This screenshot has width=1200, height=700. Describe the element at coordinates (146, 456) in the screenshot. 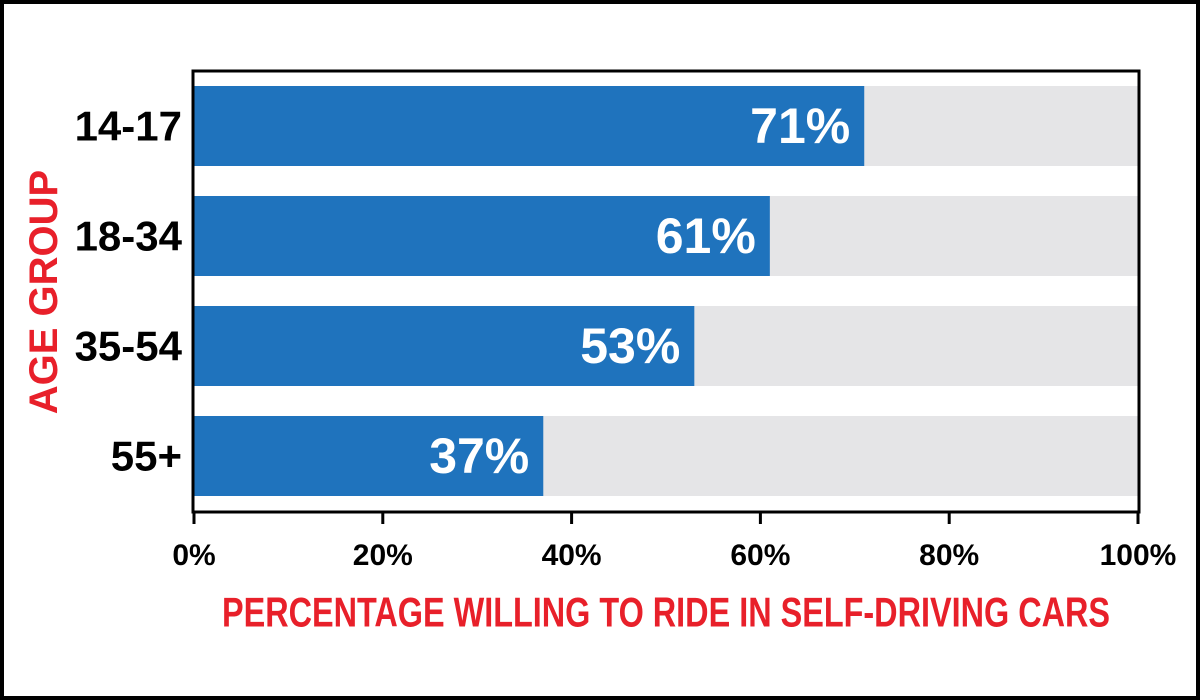

I see `category-label: 55+` at that location.